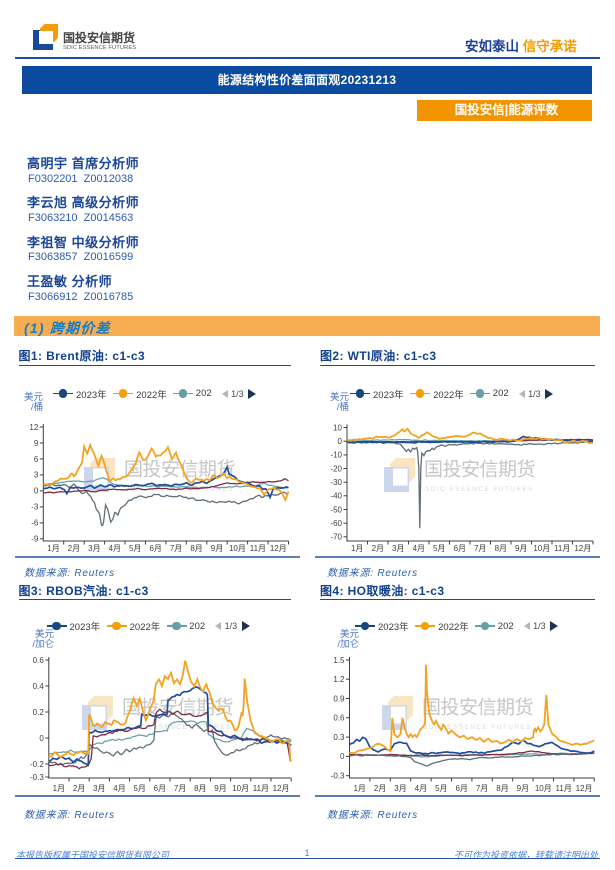 Image resolution: width=615 pixels, height=870 pixels. I want to click on svg-text: 6, so click(36, 459).